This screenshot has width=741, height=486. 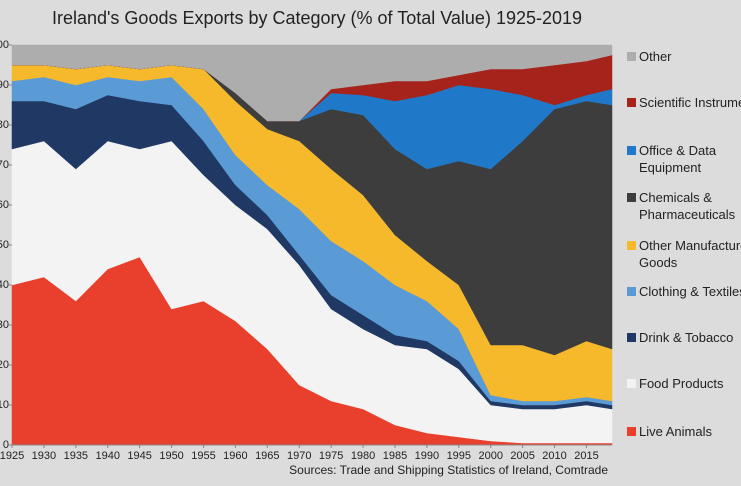 I want to click on x-tick-label: 1945, so click(x=139, y=456).